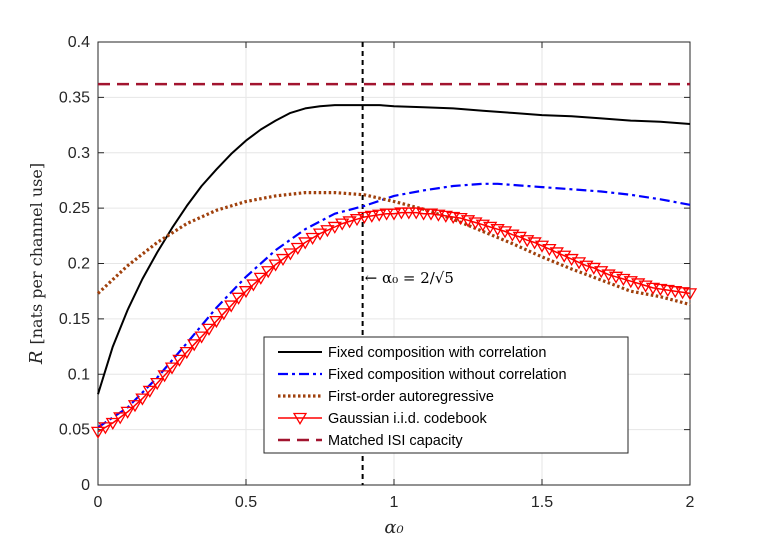  Describe the element at coordinates (394, 502) in the screenshot. I see `x-tick-label: 1` at that location.